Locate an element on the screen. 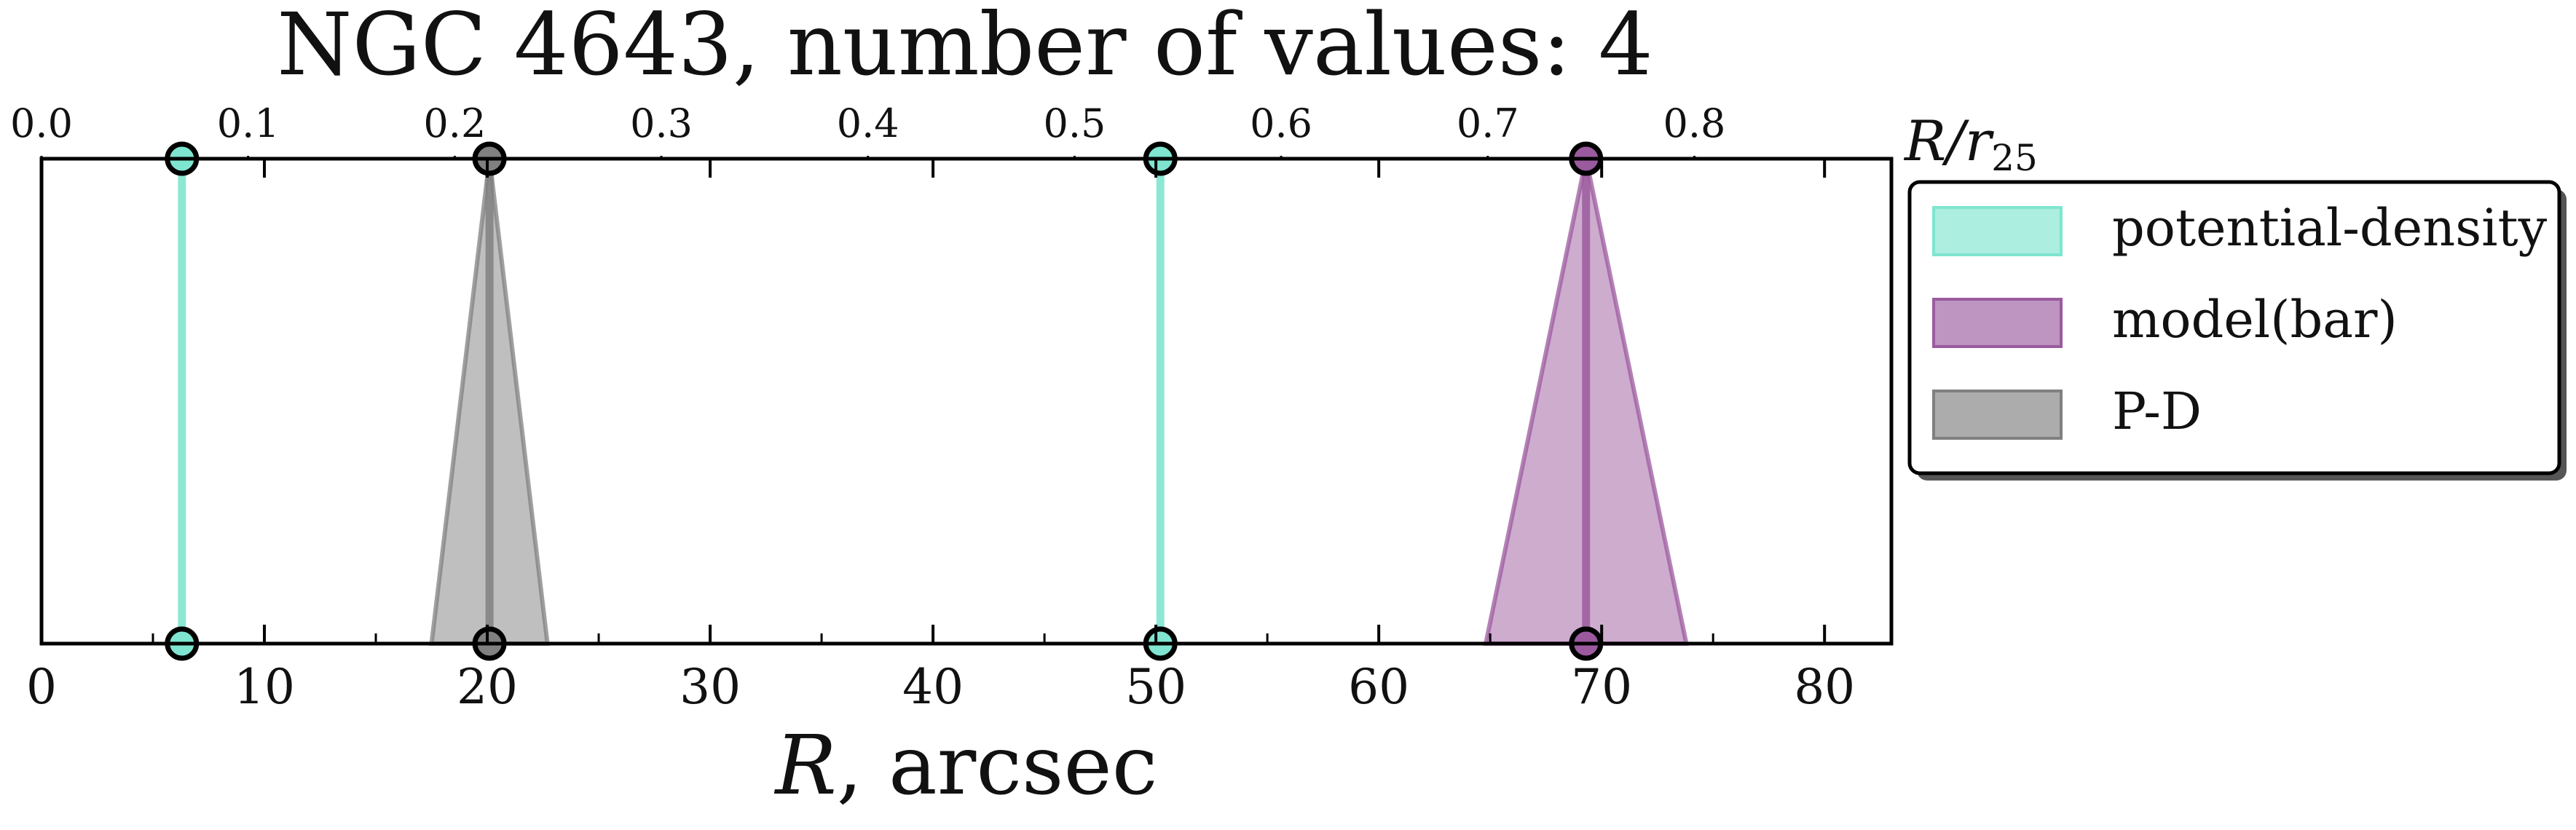 The width and height of the screenshot is (2576, 830). top-axis-label: R/r25 is located at coordinates (1970, 143).